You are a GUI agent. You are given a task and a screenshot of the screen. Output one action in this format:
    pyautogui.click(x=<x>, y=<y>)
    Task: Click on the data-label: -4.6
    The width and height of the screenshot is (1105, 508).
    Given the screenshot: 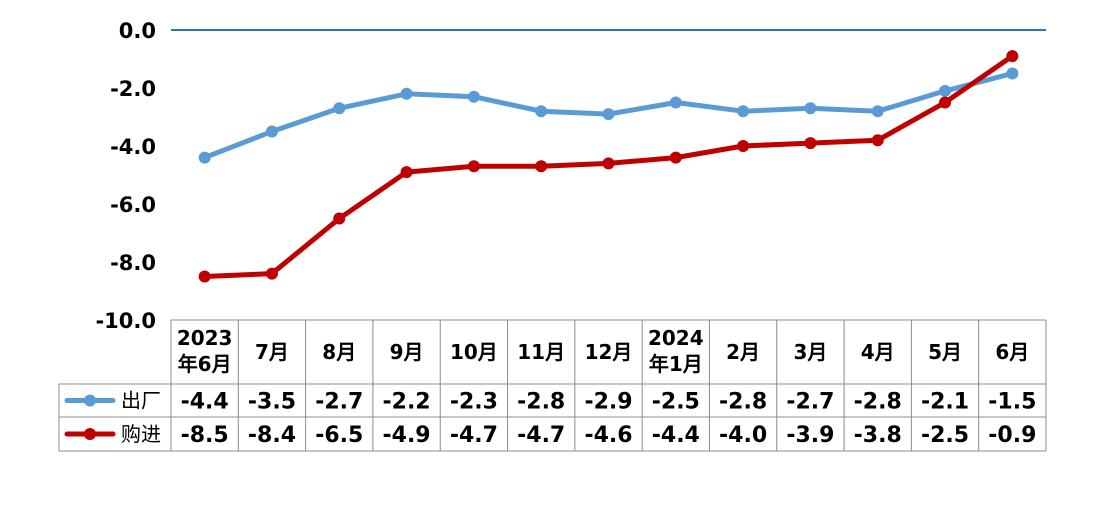 What is the action you would take?
    pyautogui.click(x=608, y=435)
    